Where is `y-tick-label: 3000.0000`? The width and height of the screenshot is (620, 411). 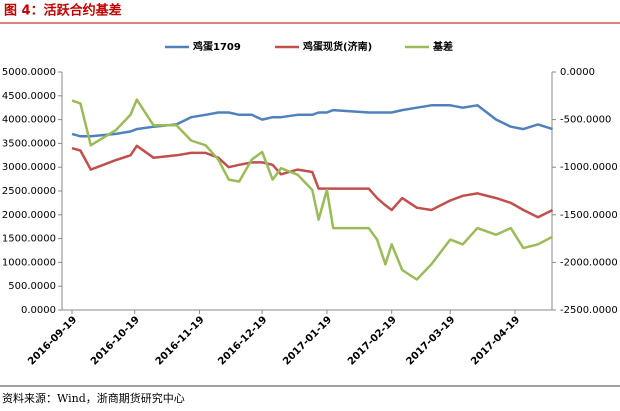 y-tick-label: 3000.0000 is located at coordinates (29, 167).